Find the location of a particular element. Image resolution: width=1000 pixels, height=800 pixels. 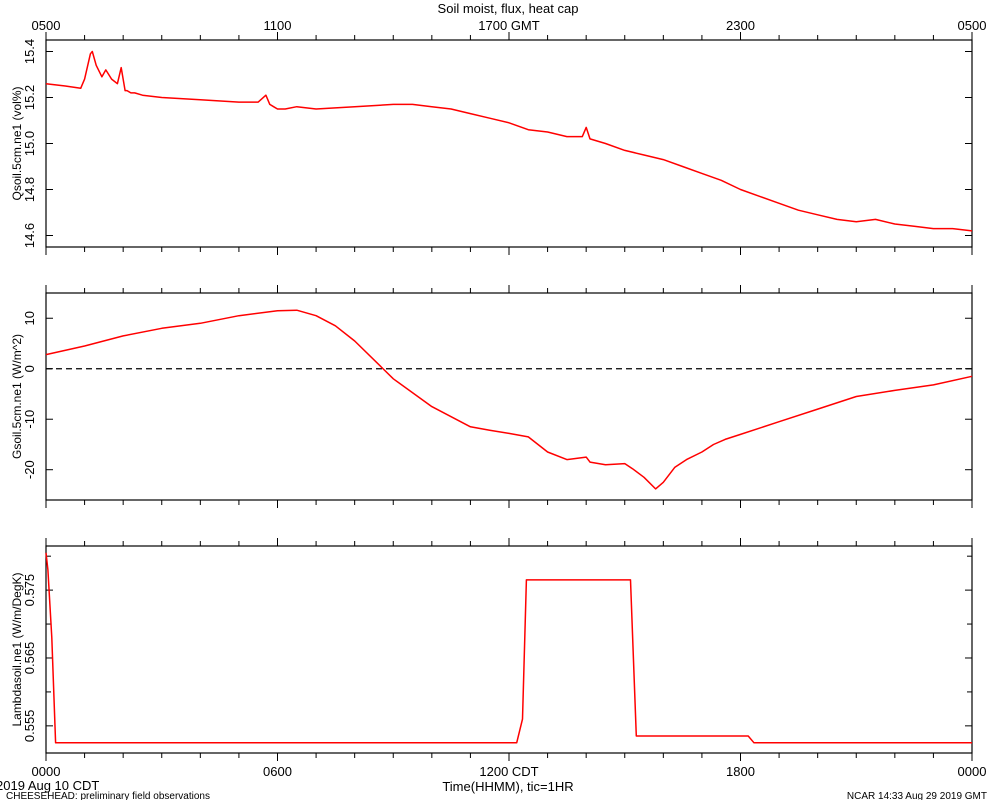

chart-title: Soil moist, flux, heat cap is located at coordinates (508, 8).